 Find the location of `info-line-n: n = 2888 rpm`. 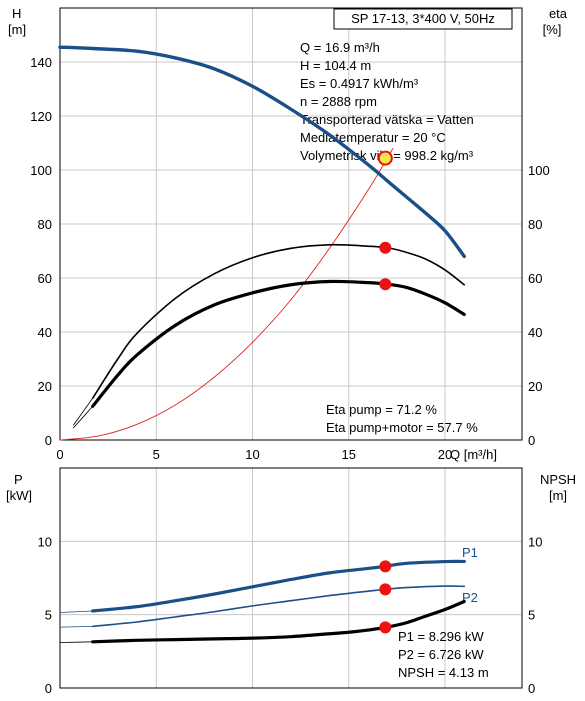

info-line-n: n = 2888 rpm is located at coordinates (338, 101).